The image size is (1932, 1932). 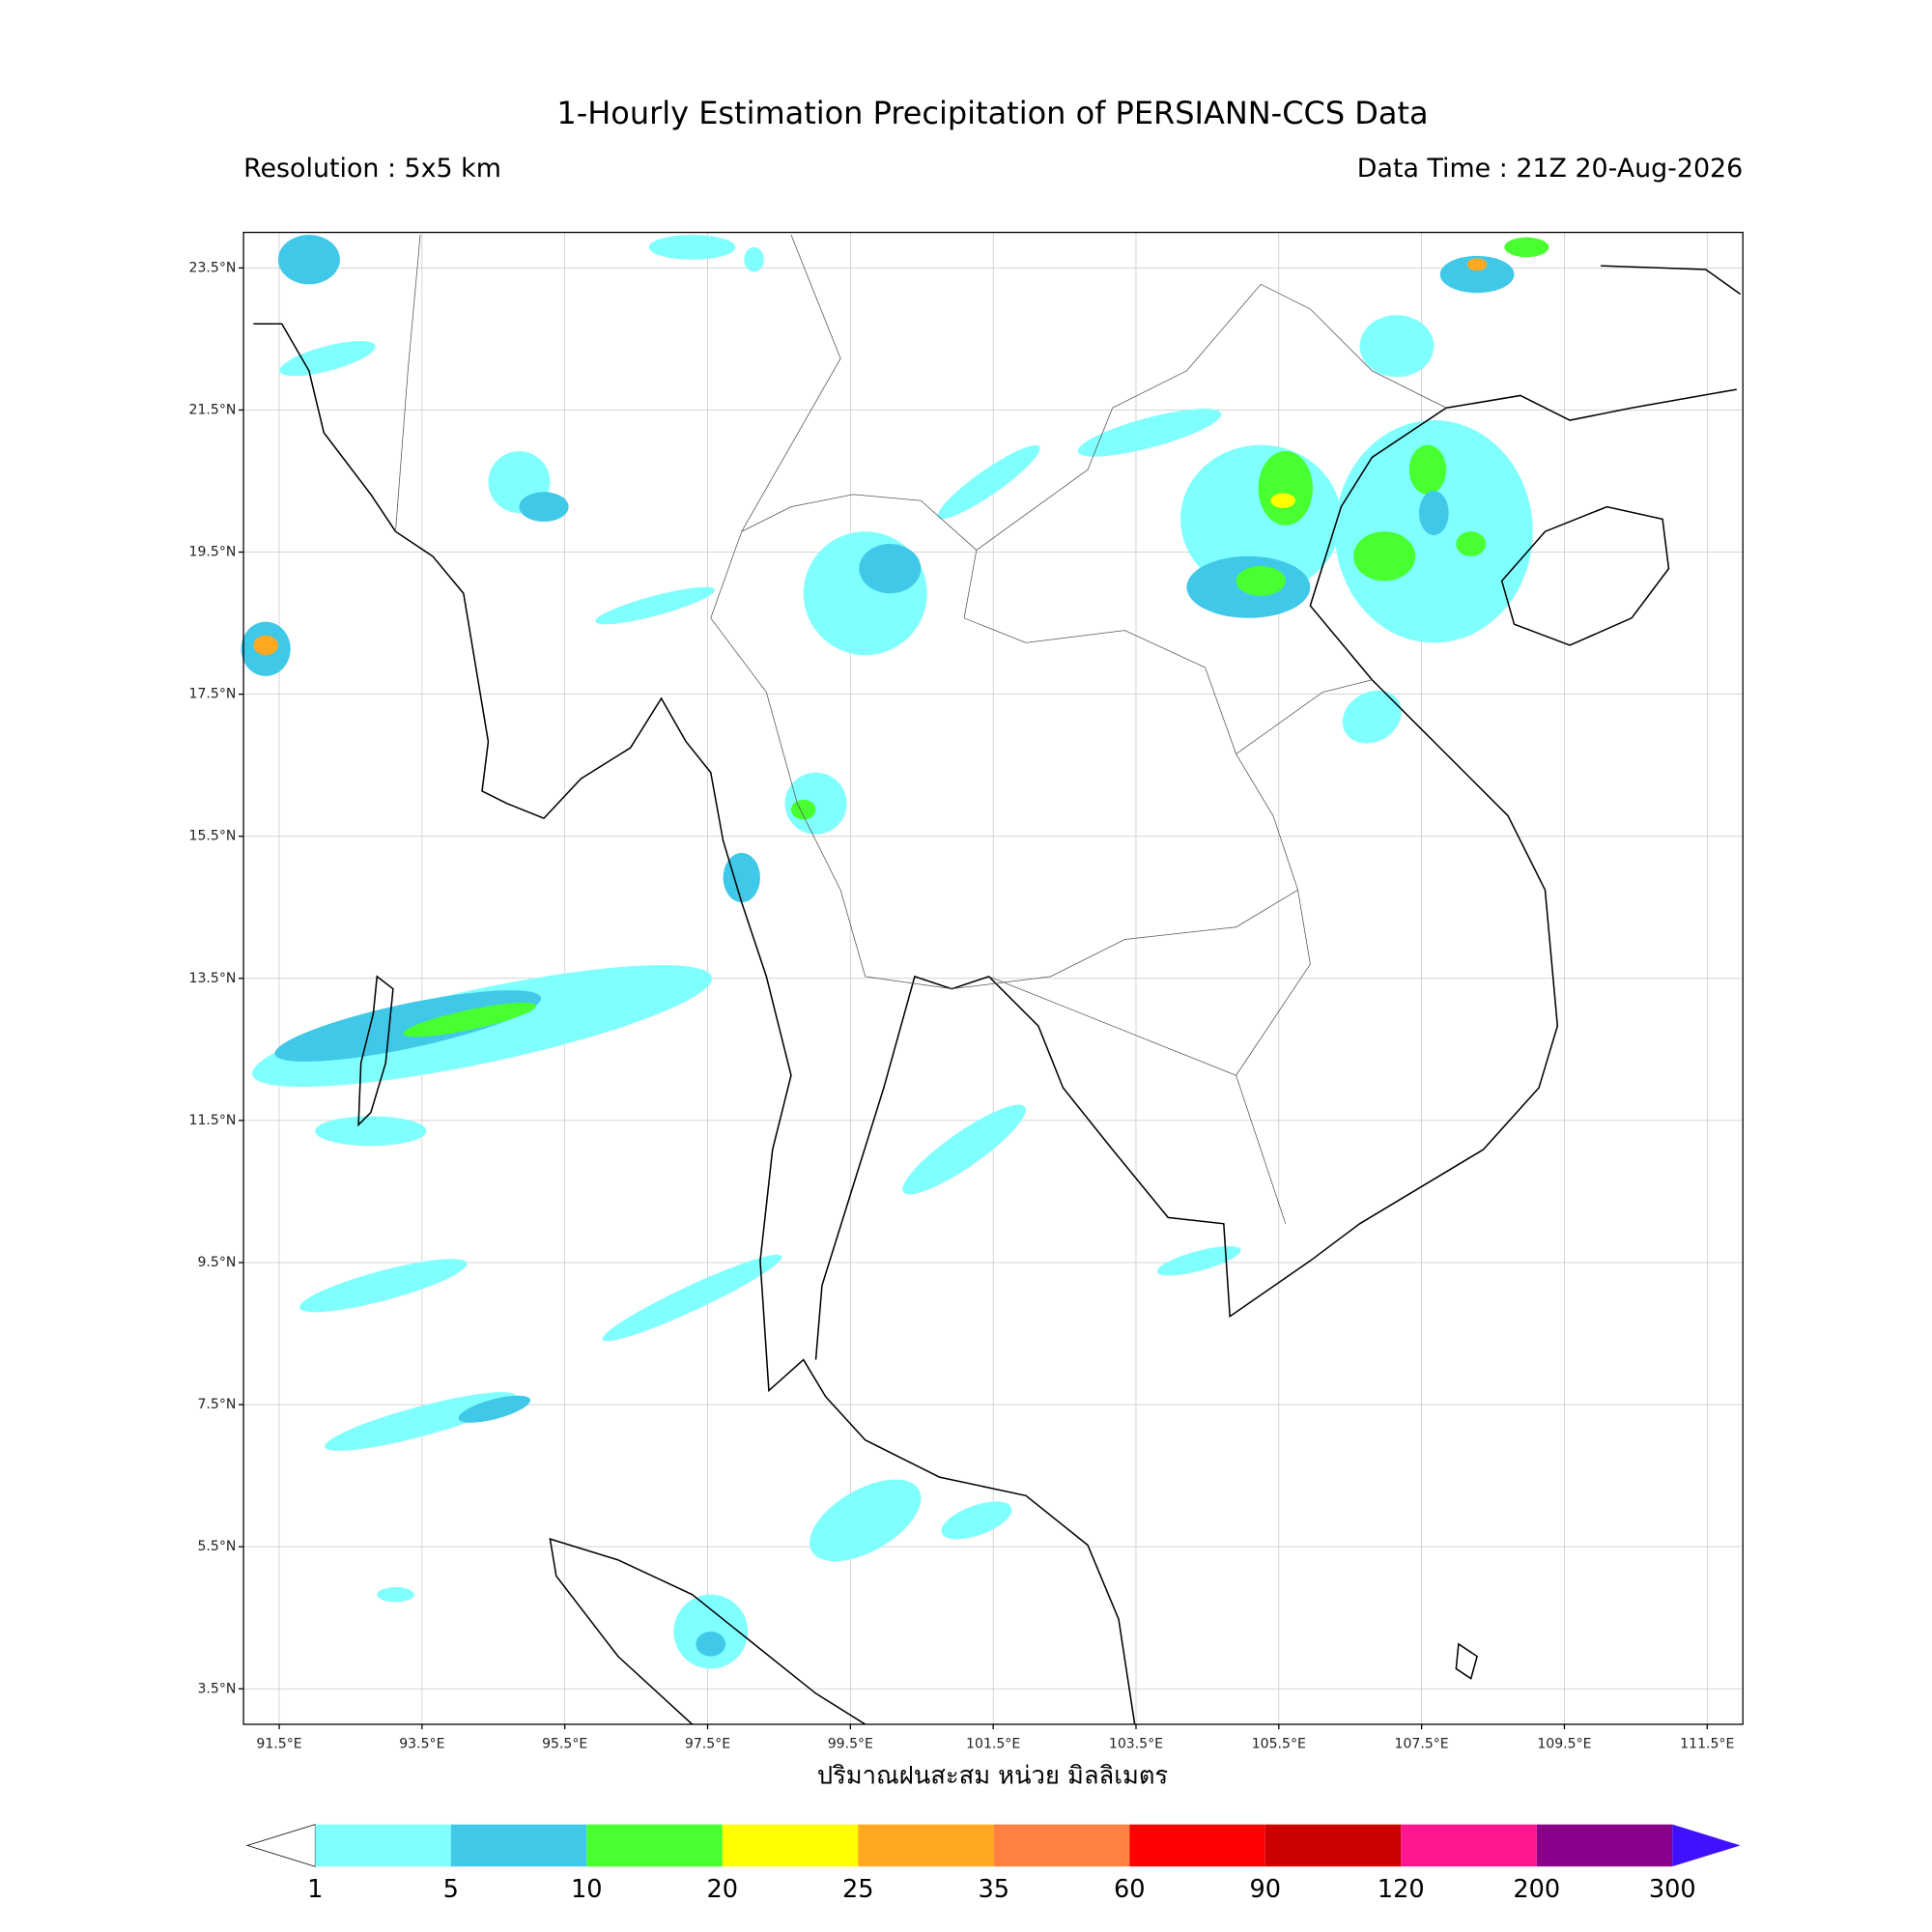 What do you see at coordinates (213, 552) in the screenshot?
I see `lat-tick-label: 19.5°N` at bounding box center [213, 552].